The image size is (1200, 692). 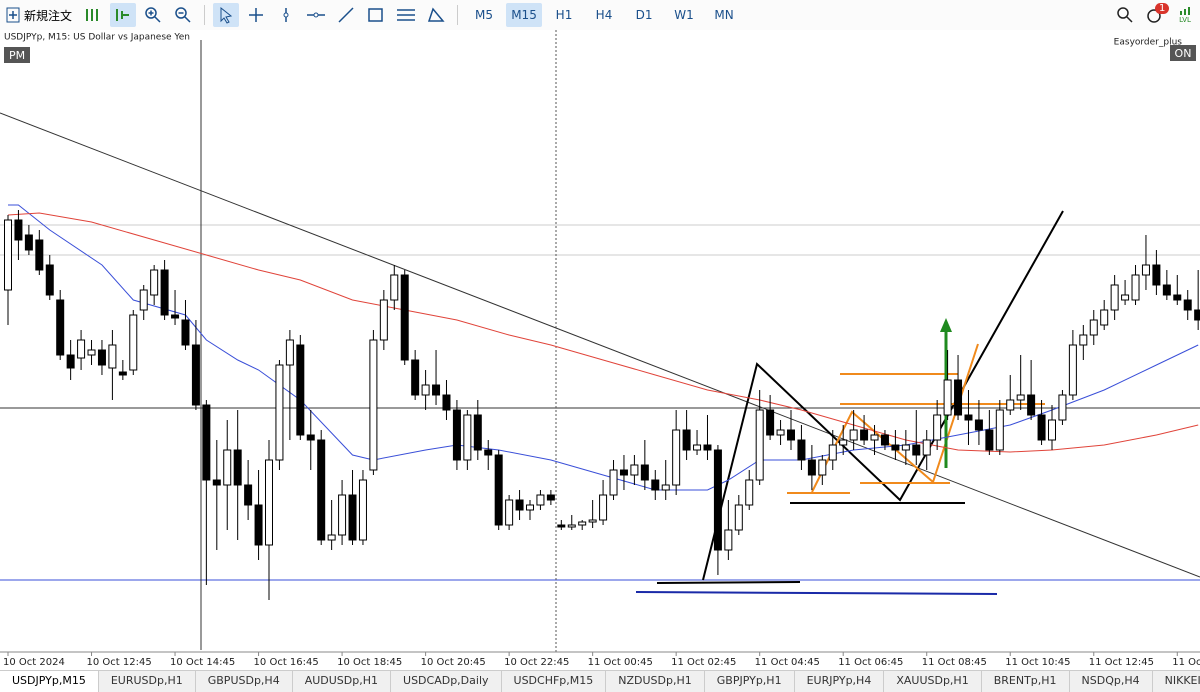 What do you see at coordinates (684, 15) in the screenshot?
I see `timeframe-button: W1` at bounding box center [684, 15].